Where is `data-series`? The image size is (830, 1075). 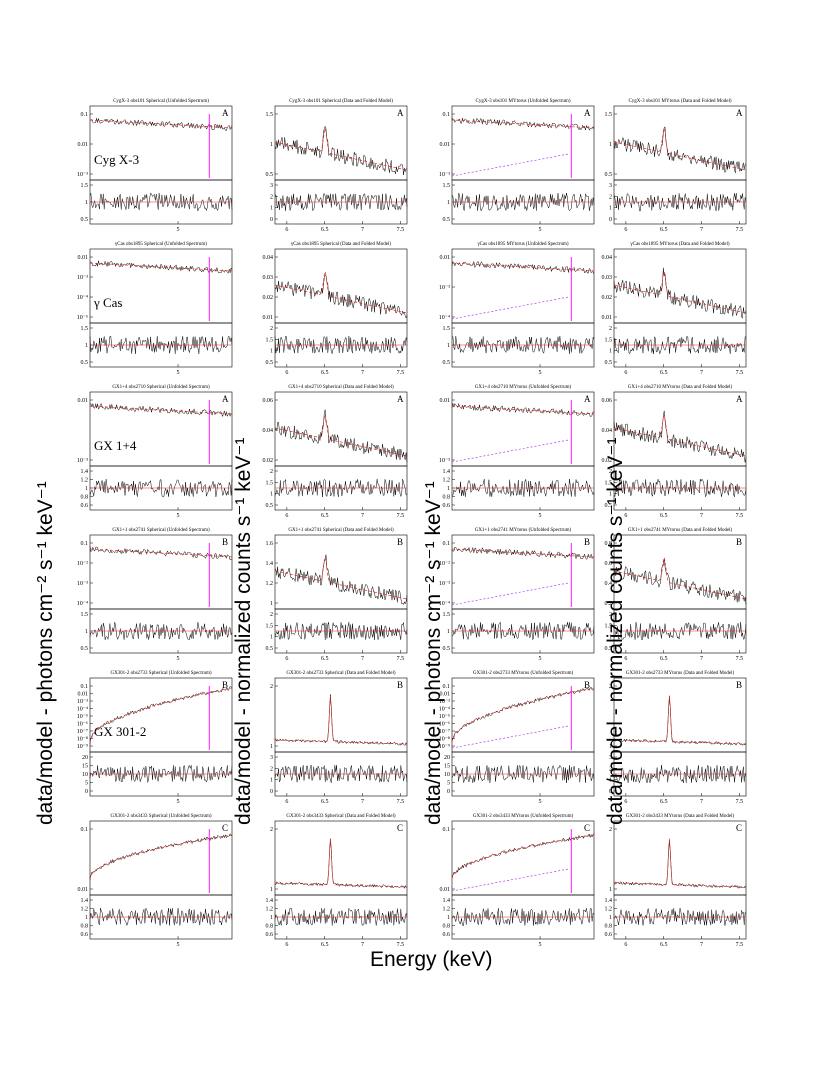
data-series is located at coordinates (161, 856).